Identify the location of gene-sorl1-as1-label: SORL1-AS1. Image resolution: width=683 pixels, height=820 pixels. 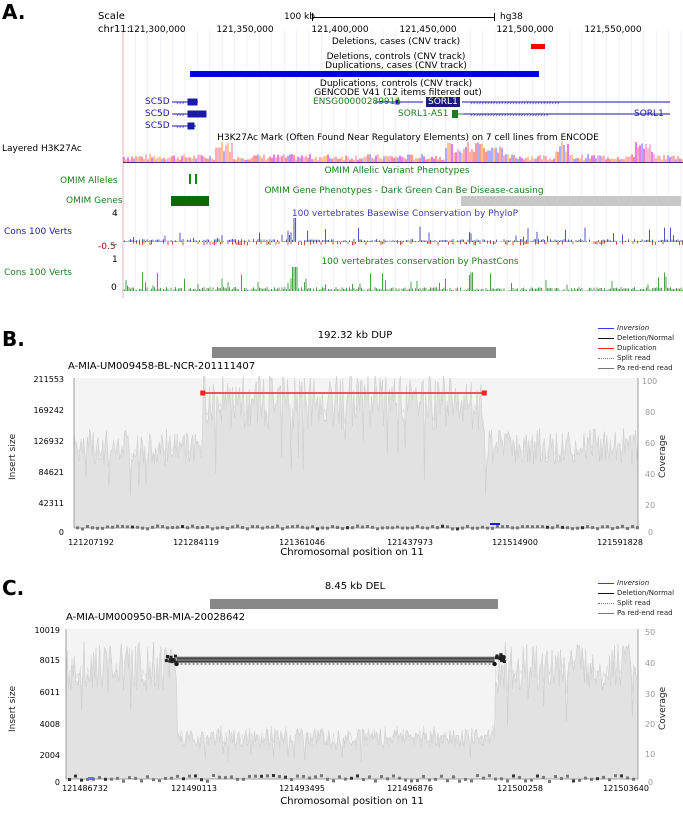
(423, 114).